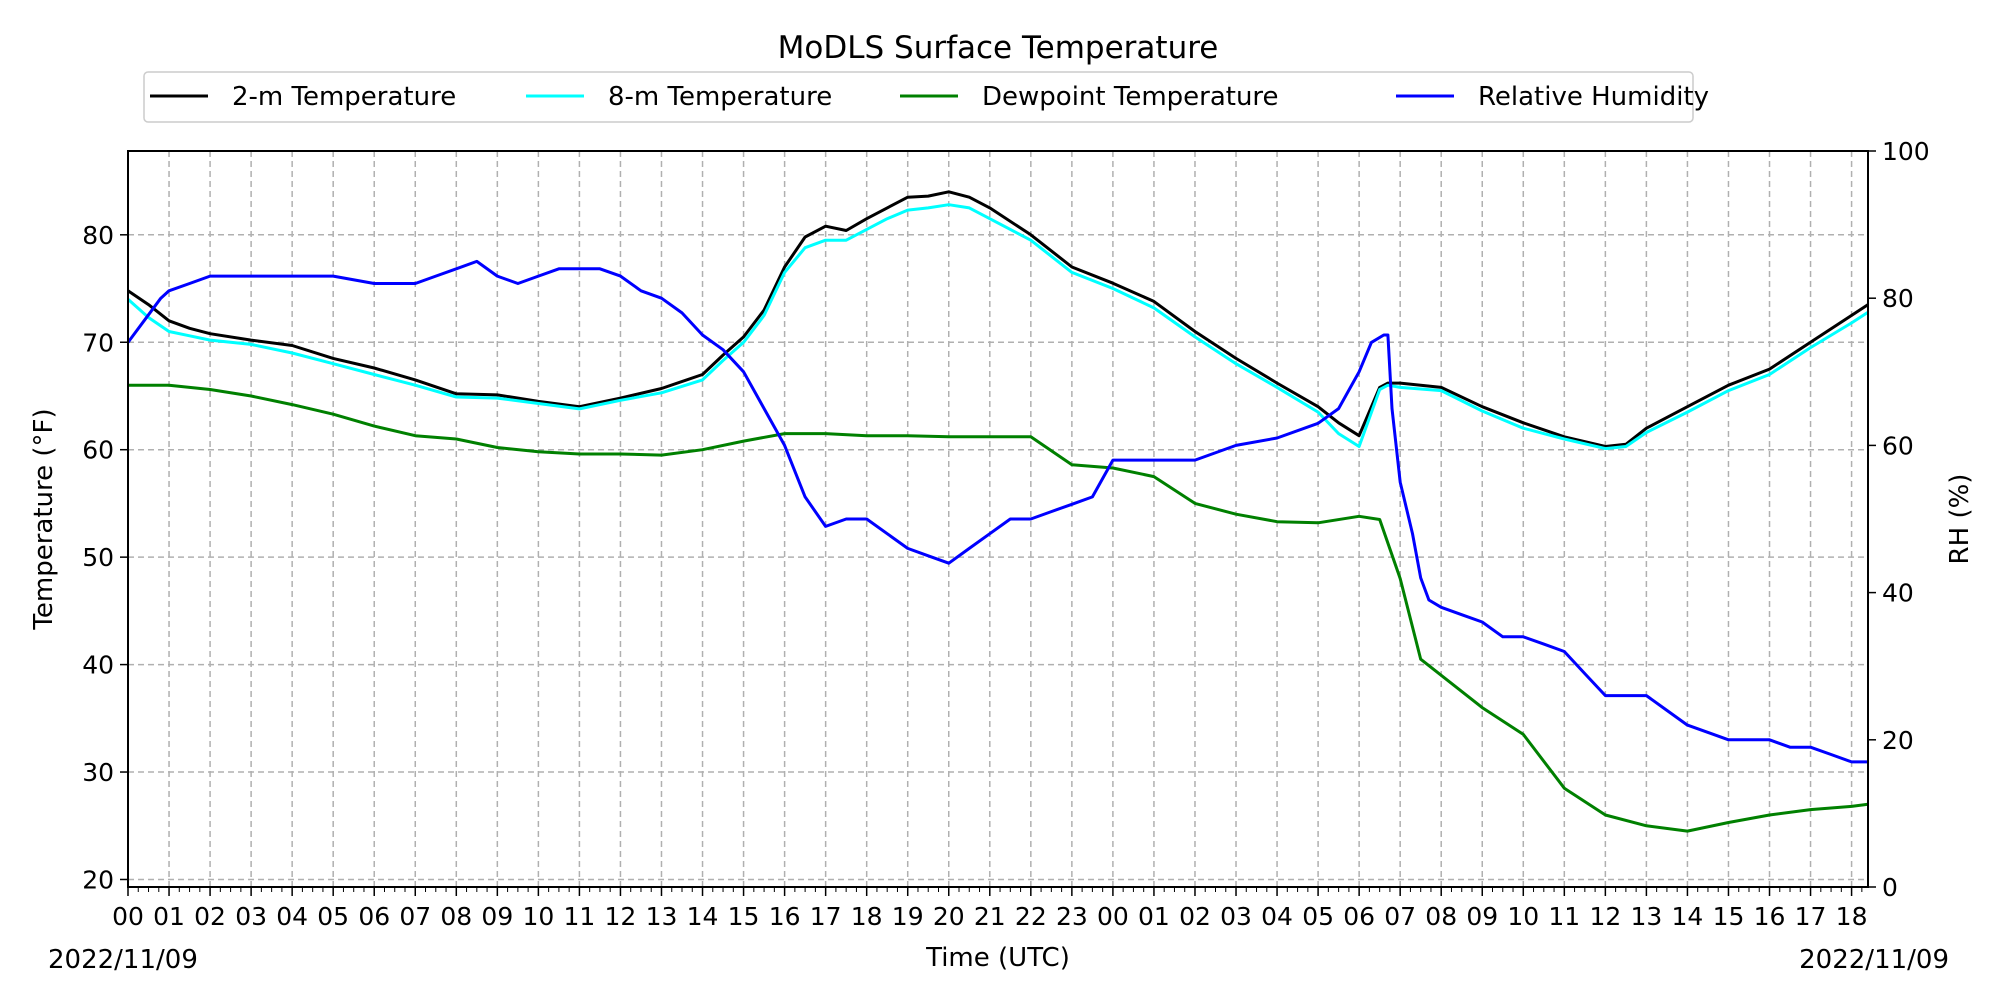 The width and height of the screenshot is (2000, 1000). Describe the element at coordinates (98, 879) in the screenshot. I see `y-tick-label: 20` at that location.